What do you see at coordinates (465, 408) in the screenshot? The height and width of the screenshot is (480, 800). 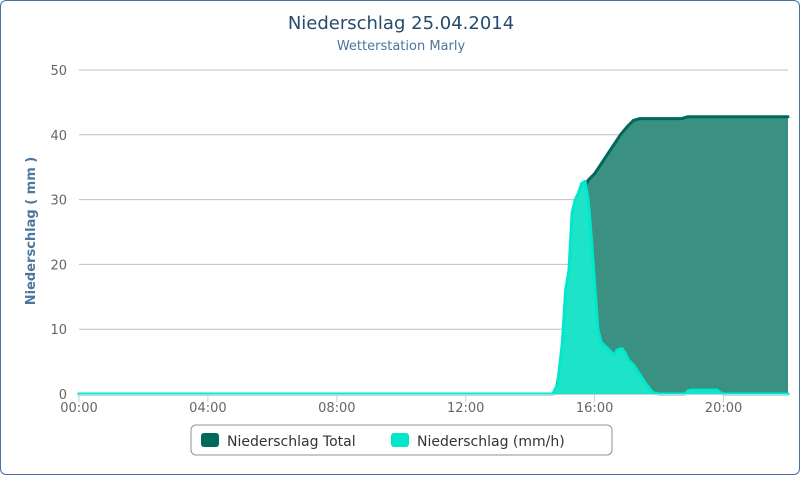 I see `x-tick-label: 12:00` at bounding box center [465, 408].